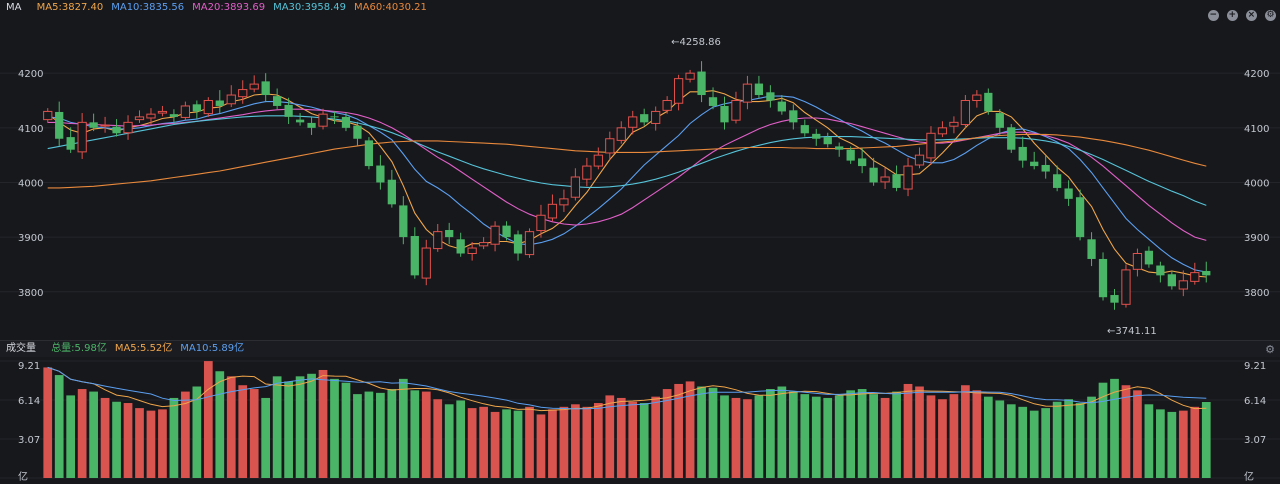 The height and width of the screenshot is (484, 1280). What do you see at coordinates (1256, 293) in the screenshot?
I see `price-tick-right-4: 3800` at bounding box center [1256, 293].